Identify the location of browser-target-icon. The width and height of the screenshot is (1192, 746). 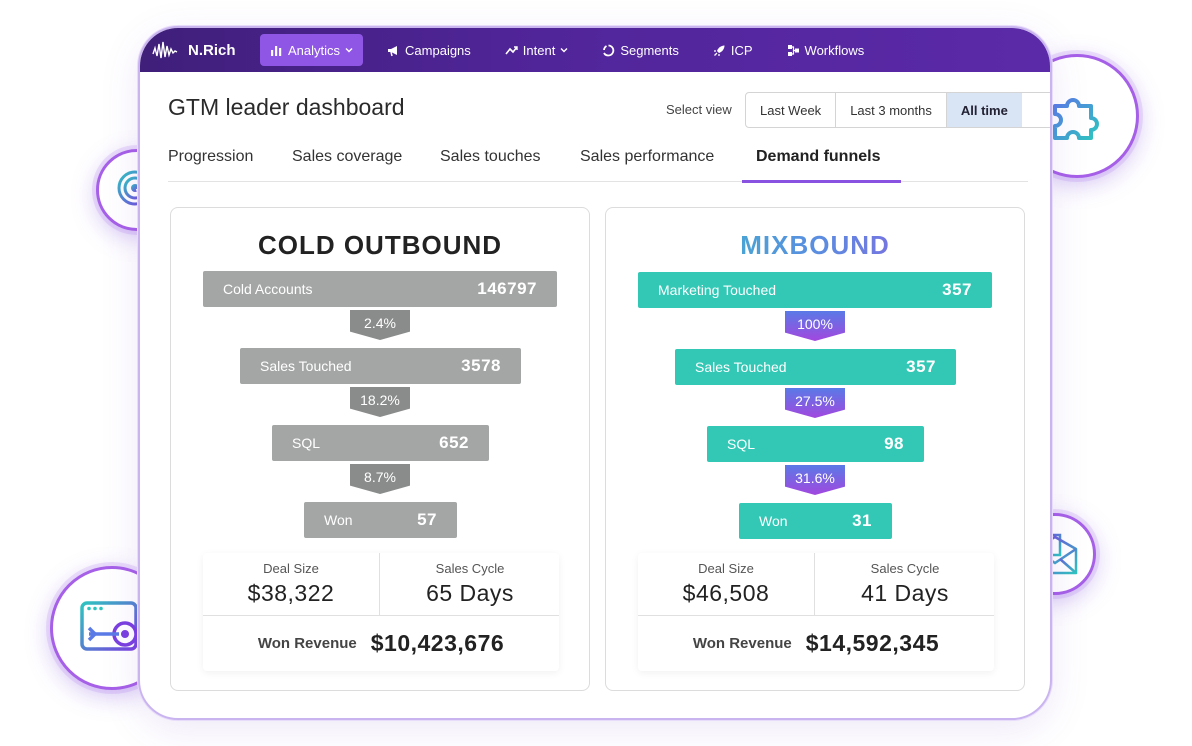
(109, 626).